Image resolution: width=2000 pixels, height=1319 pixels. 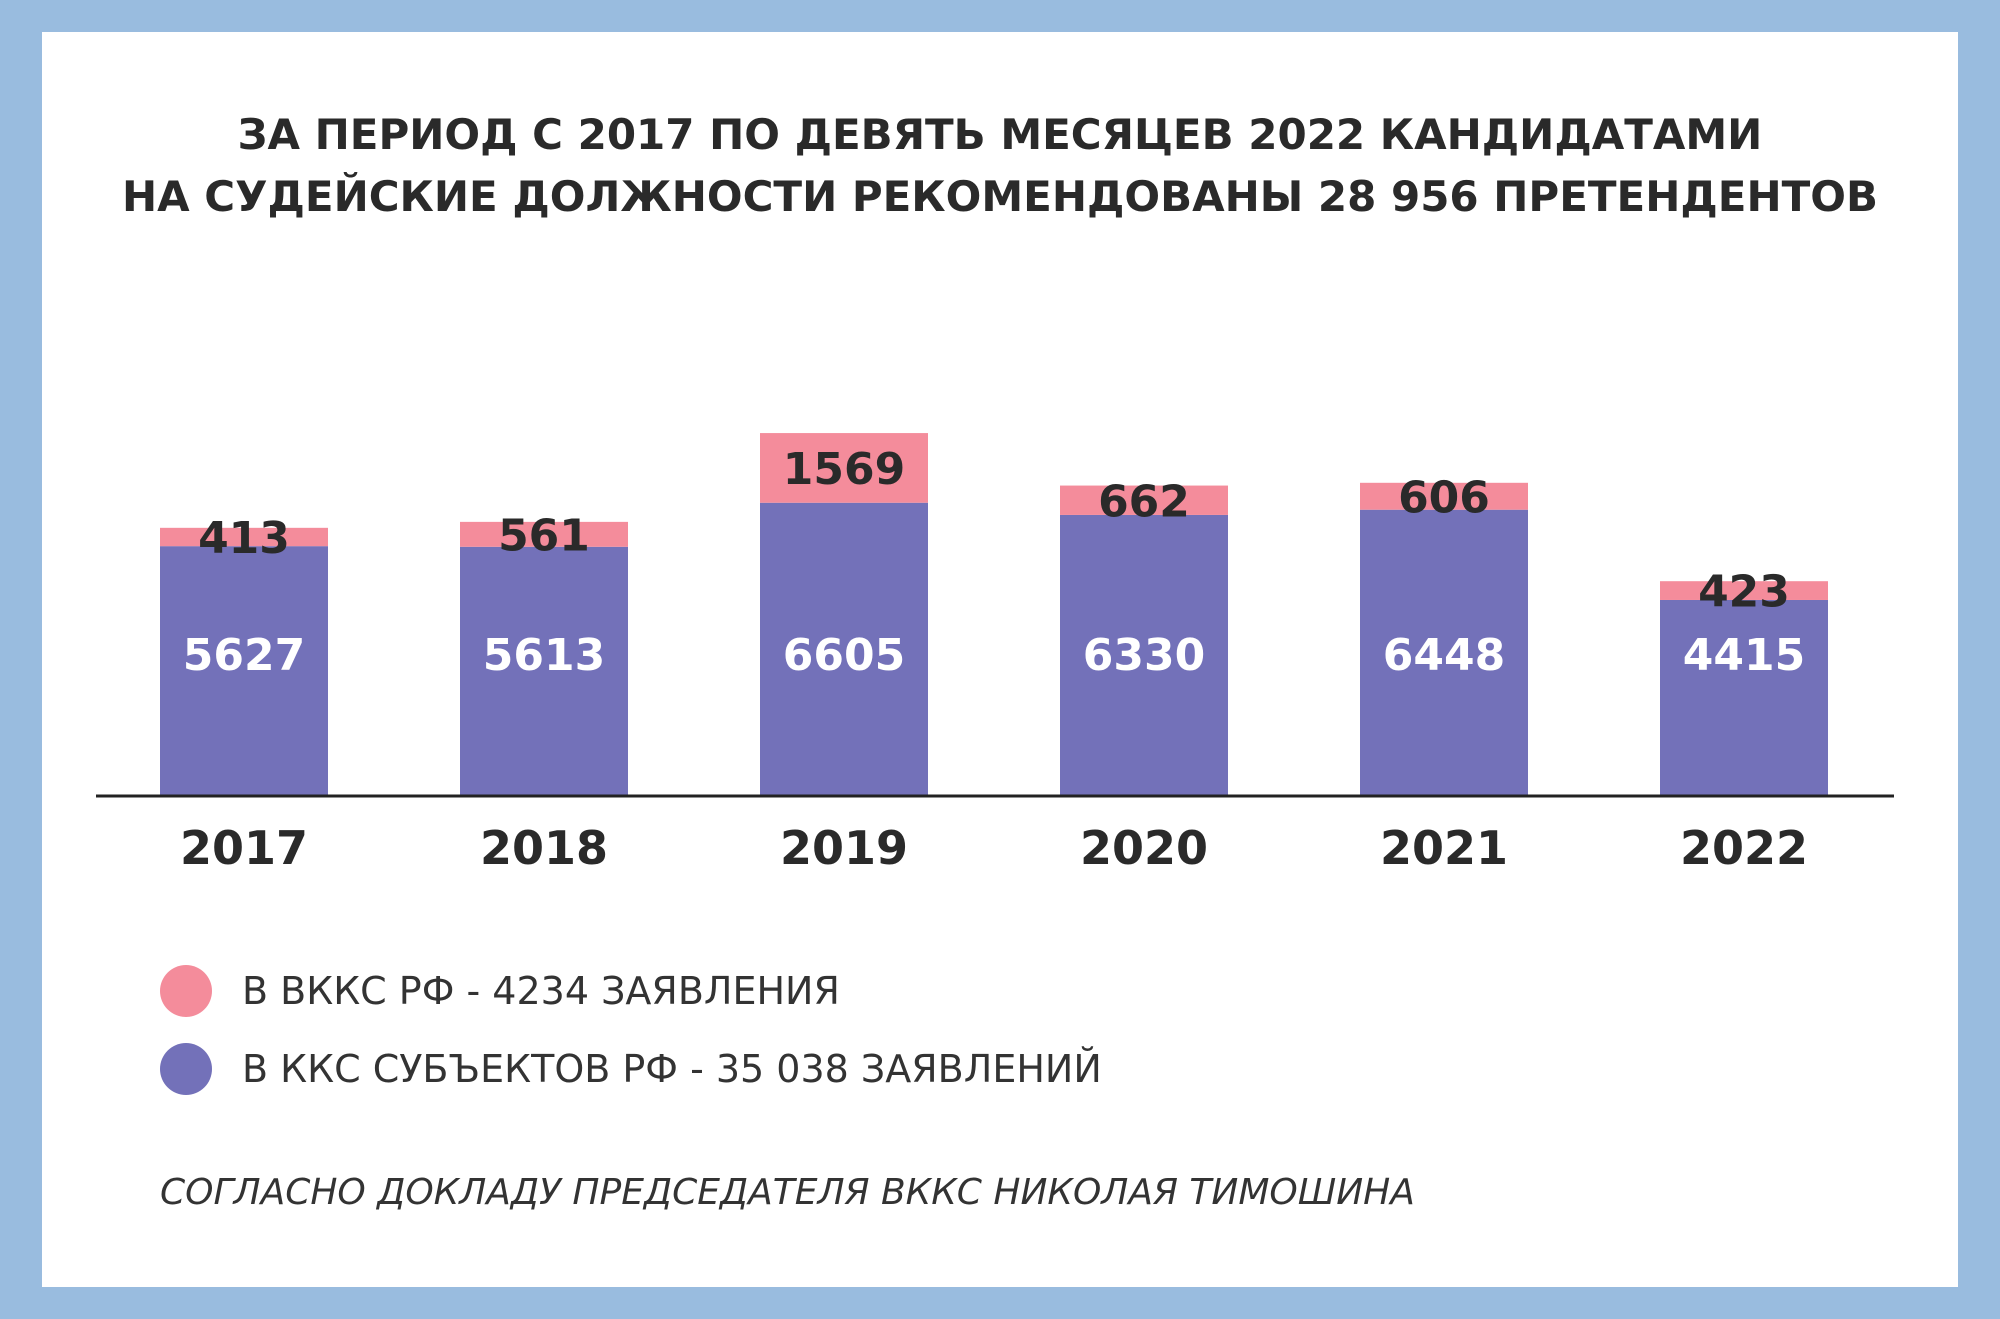 What do you see at coordinates (1444, 655) in the screenshot?
I see `value-label-bottom-2021: 6448` at bounding box center [1444, 655].